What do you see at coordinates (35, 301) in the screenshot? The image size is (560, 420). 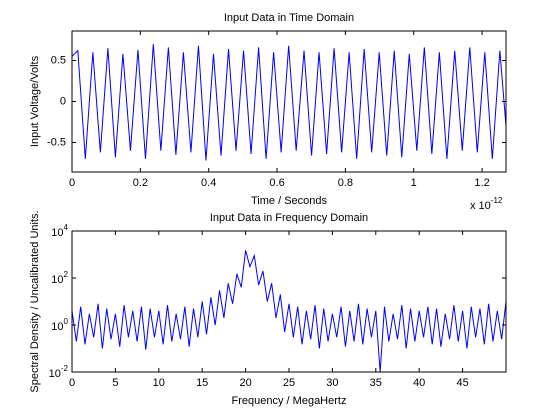 I see `y-axis-label: Spectral Density / Uncalibrated Units.` at bounding box center [35, 301].